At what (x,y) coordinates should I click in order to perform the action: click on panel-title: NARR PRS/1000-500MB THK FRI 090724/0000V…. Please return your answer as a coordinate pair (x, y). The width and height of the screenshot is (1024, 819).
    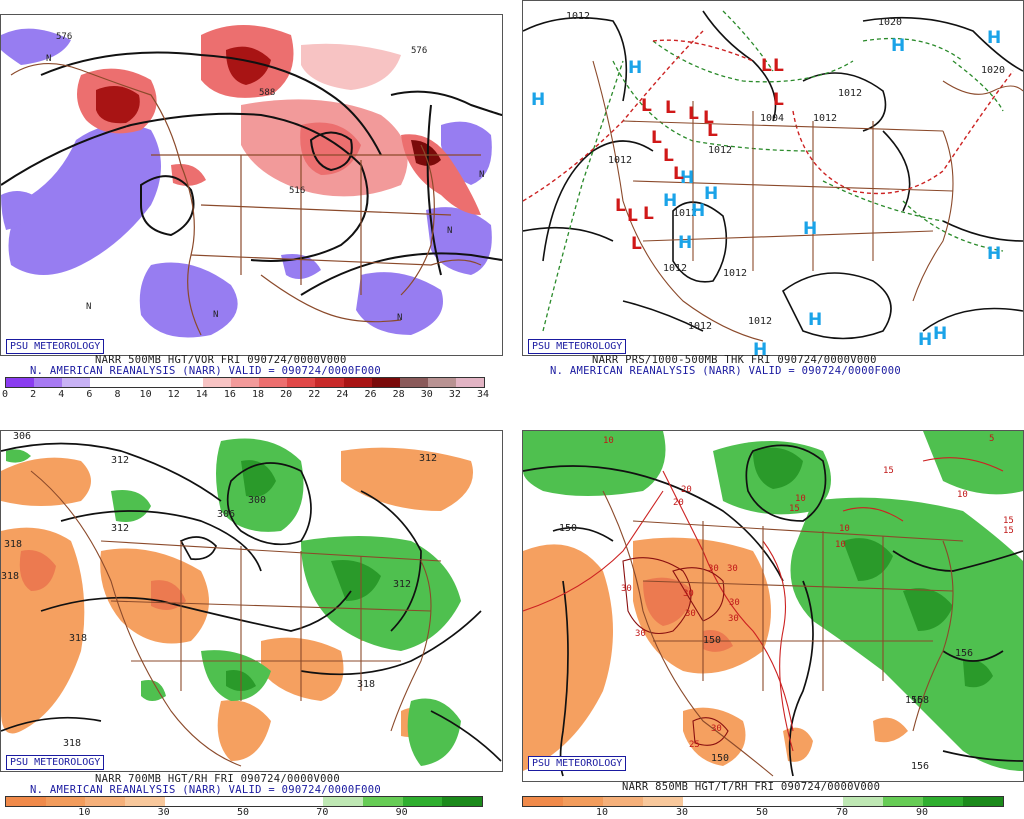
    Looking at the image, I should click on (734, 360).